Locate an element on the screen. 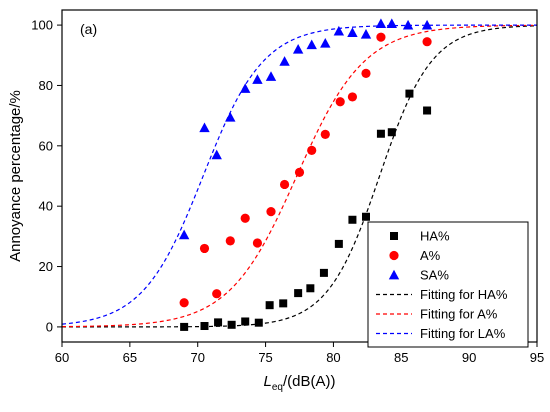 The height and width of the screenshot is (412, 550). x-tick-label: 80 is located at coordinates (333, 357).